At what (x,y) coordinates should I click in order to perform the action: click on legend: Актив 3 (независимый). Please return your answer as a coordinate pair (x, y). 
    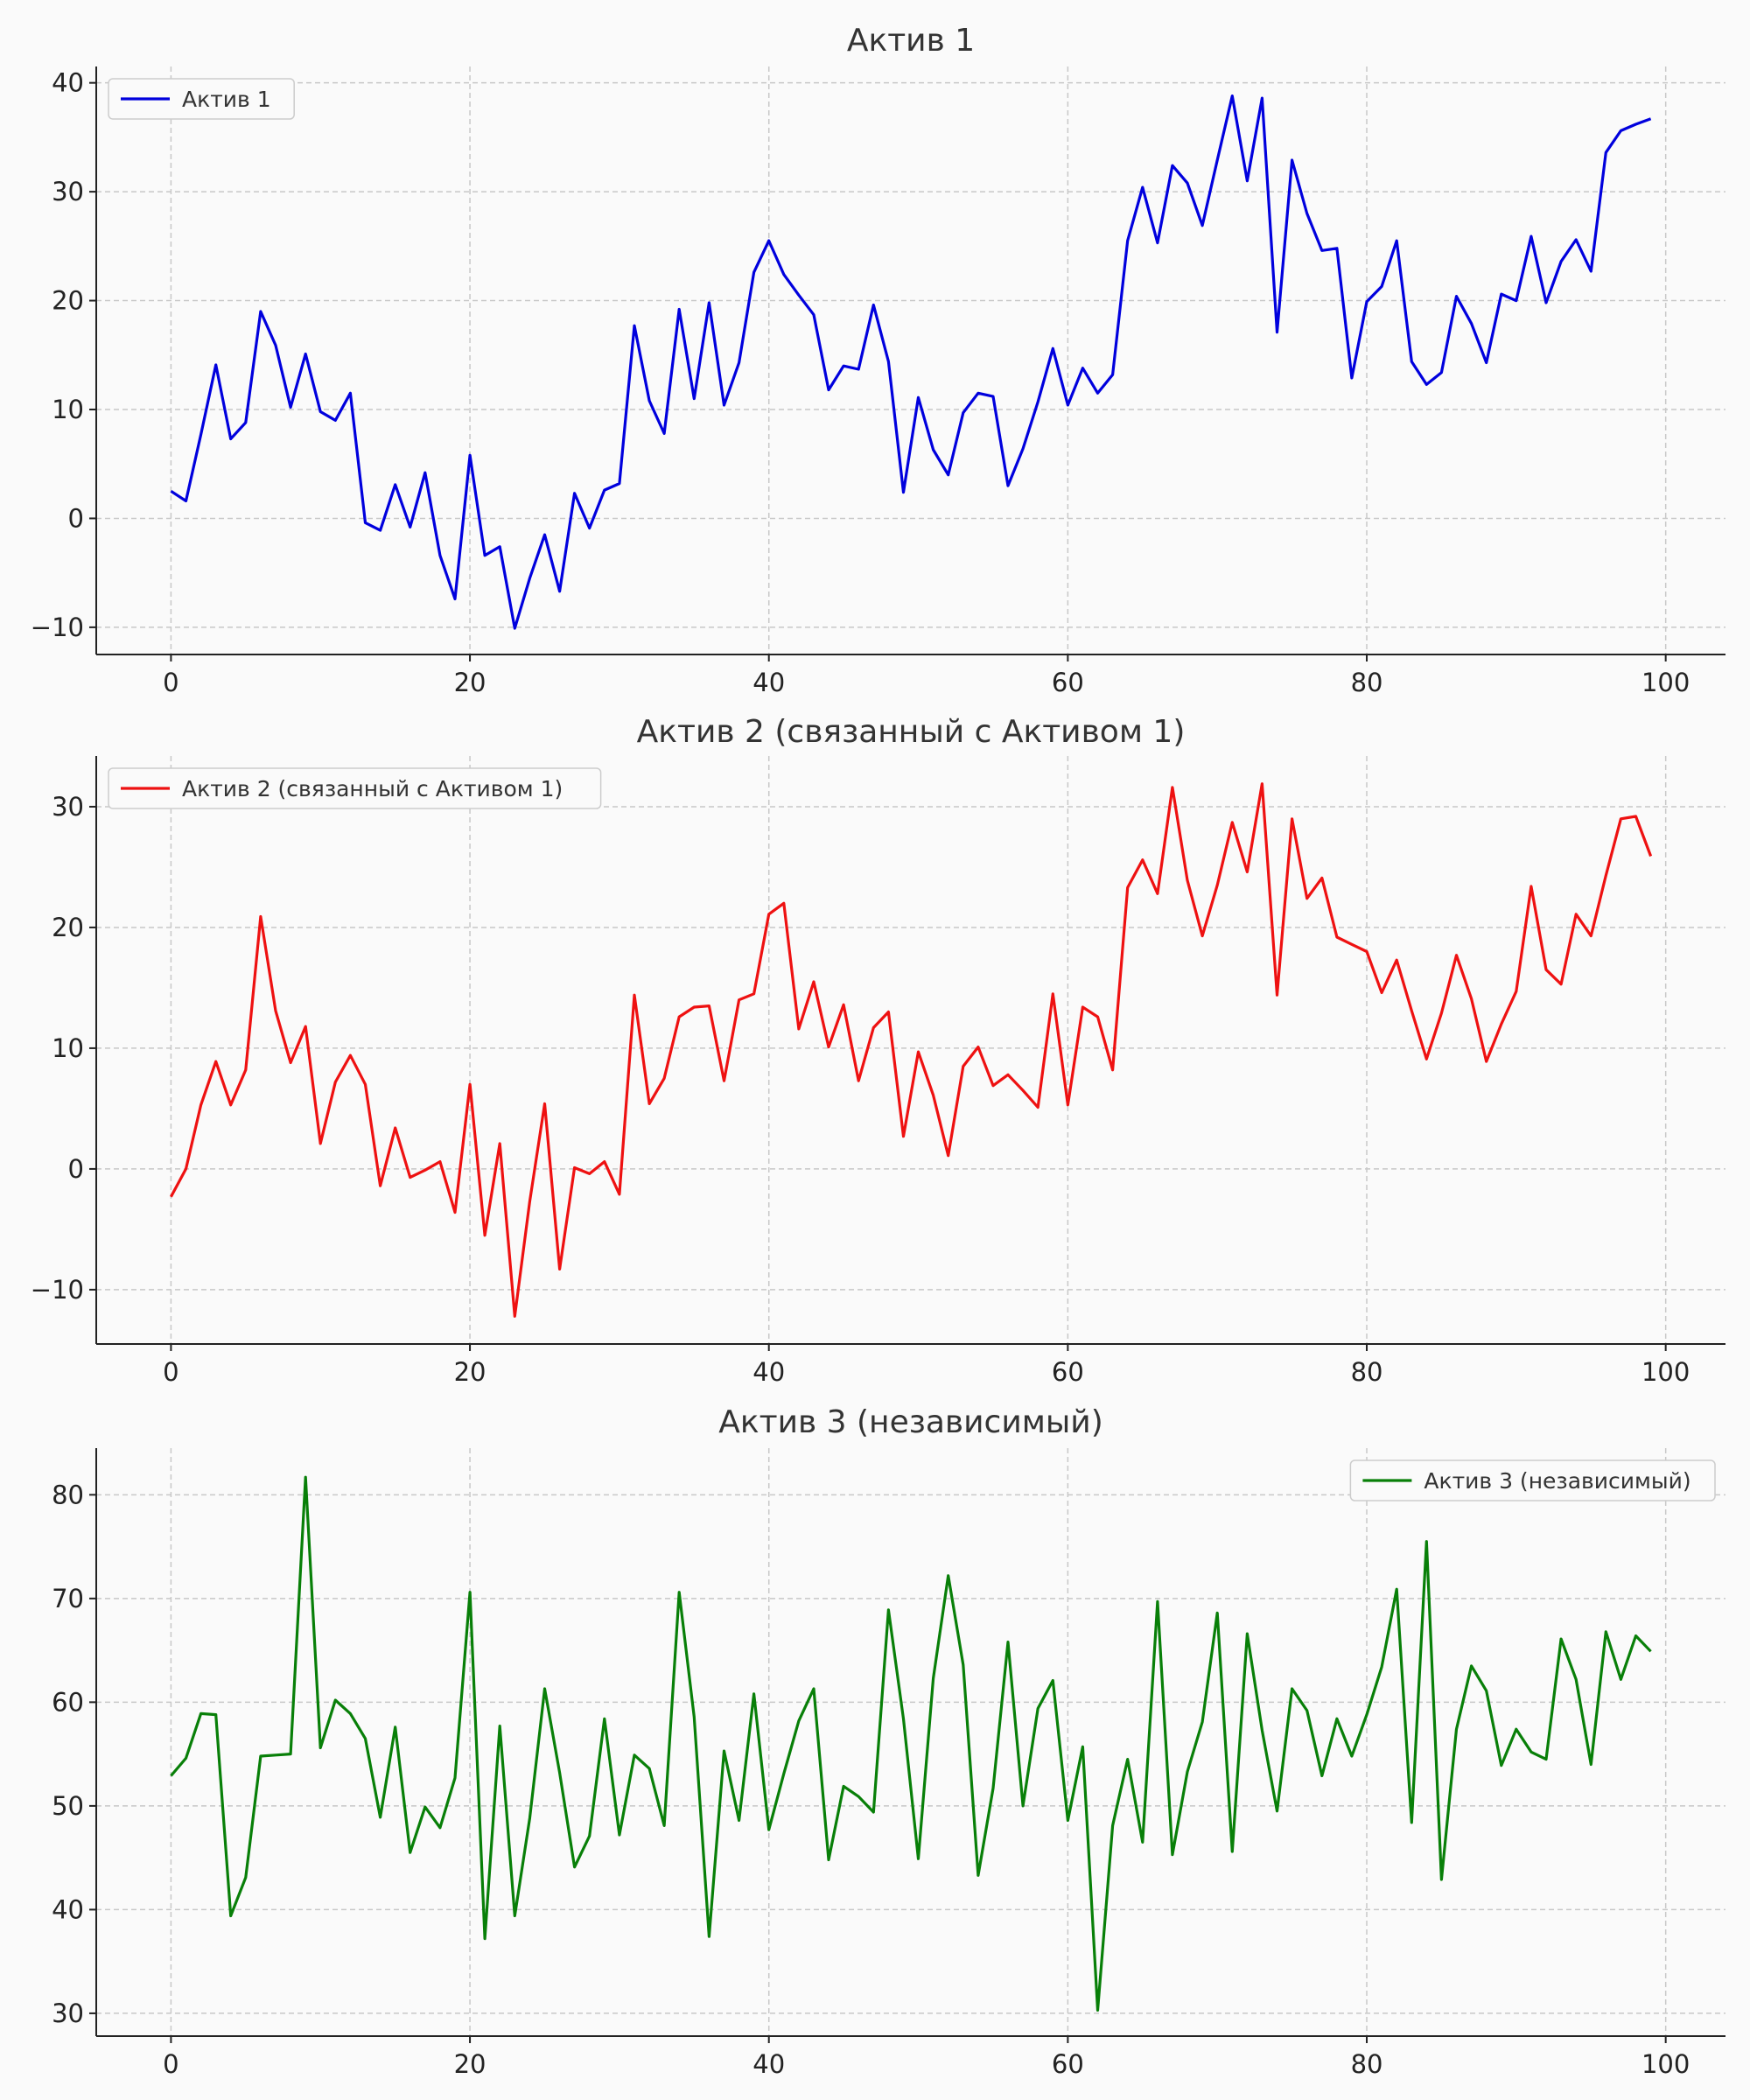
    Looking at the image, I should click on (1532, 1481).